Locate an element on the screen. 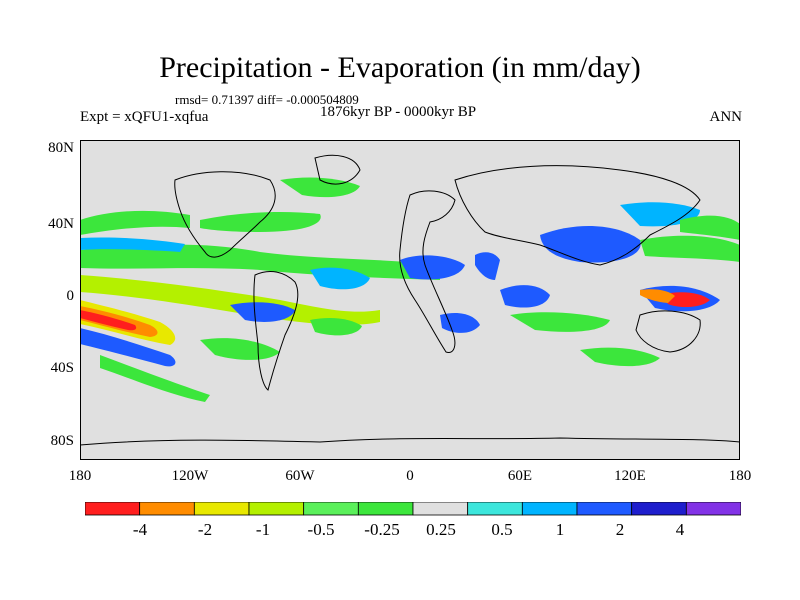 This screenshot has width=800, height=600. lat-label-0: 0 is located at coordinates (70, 296).